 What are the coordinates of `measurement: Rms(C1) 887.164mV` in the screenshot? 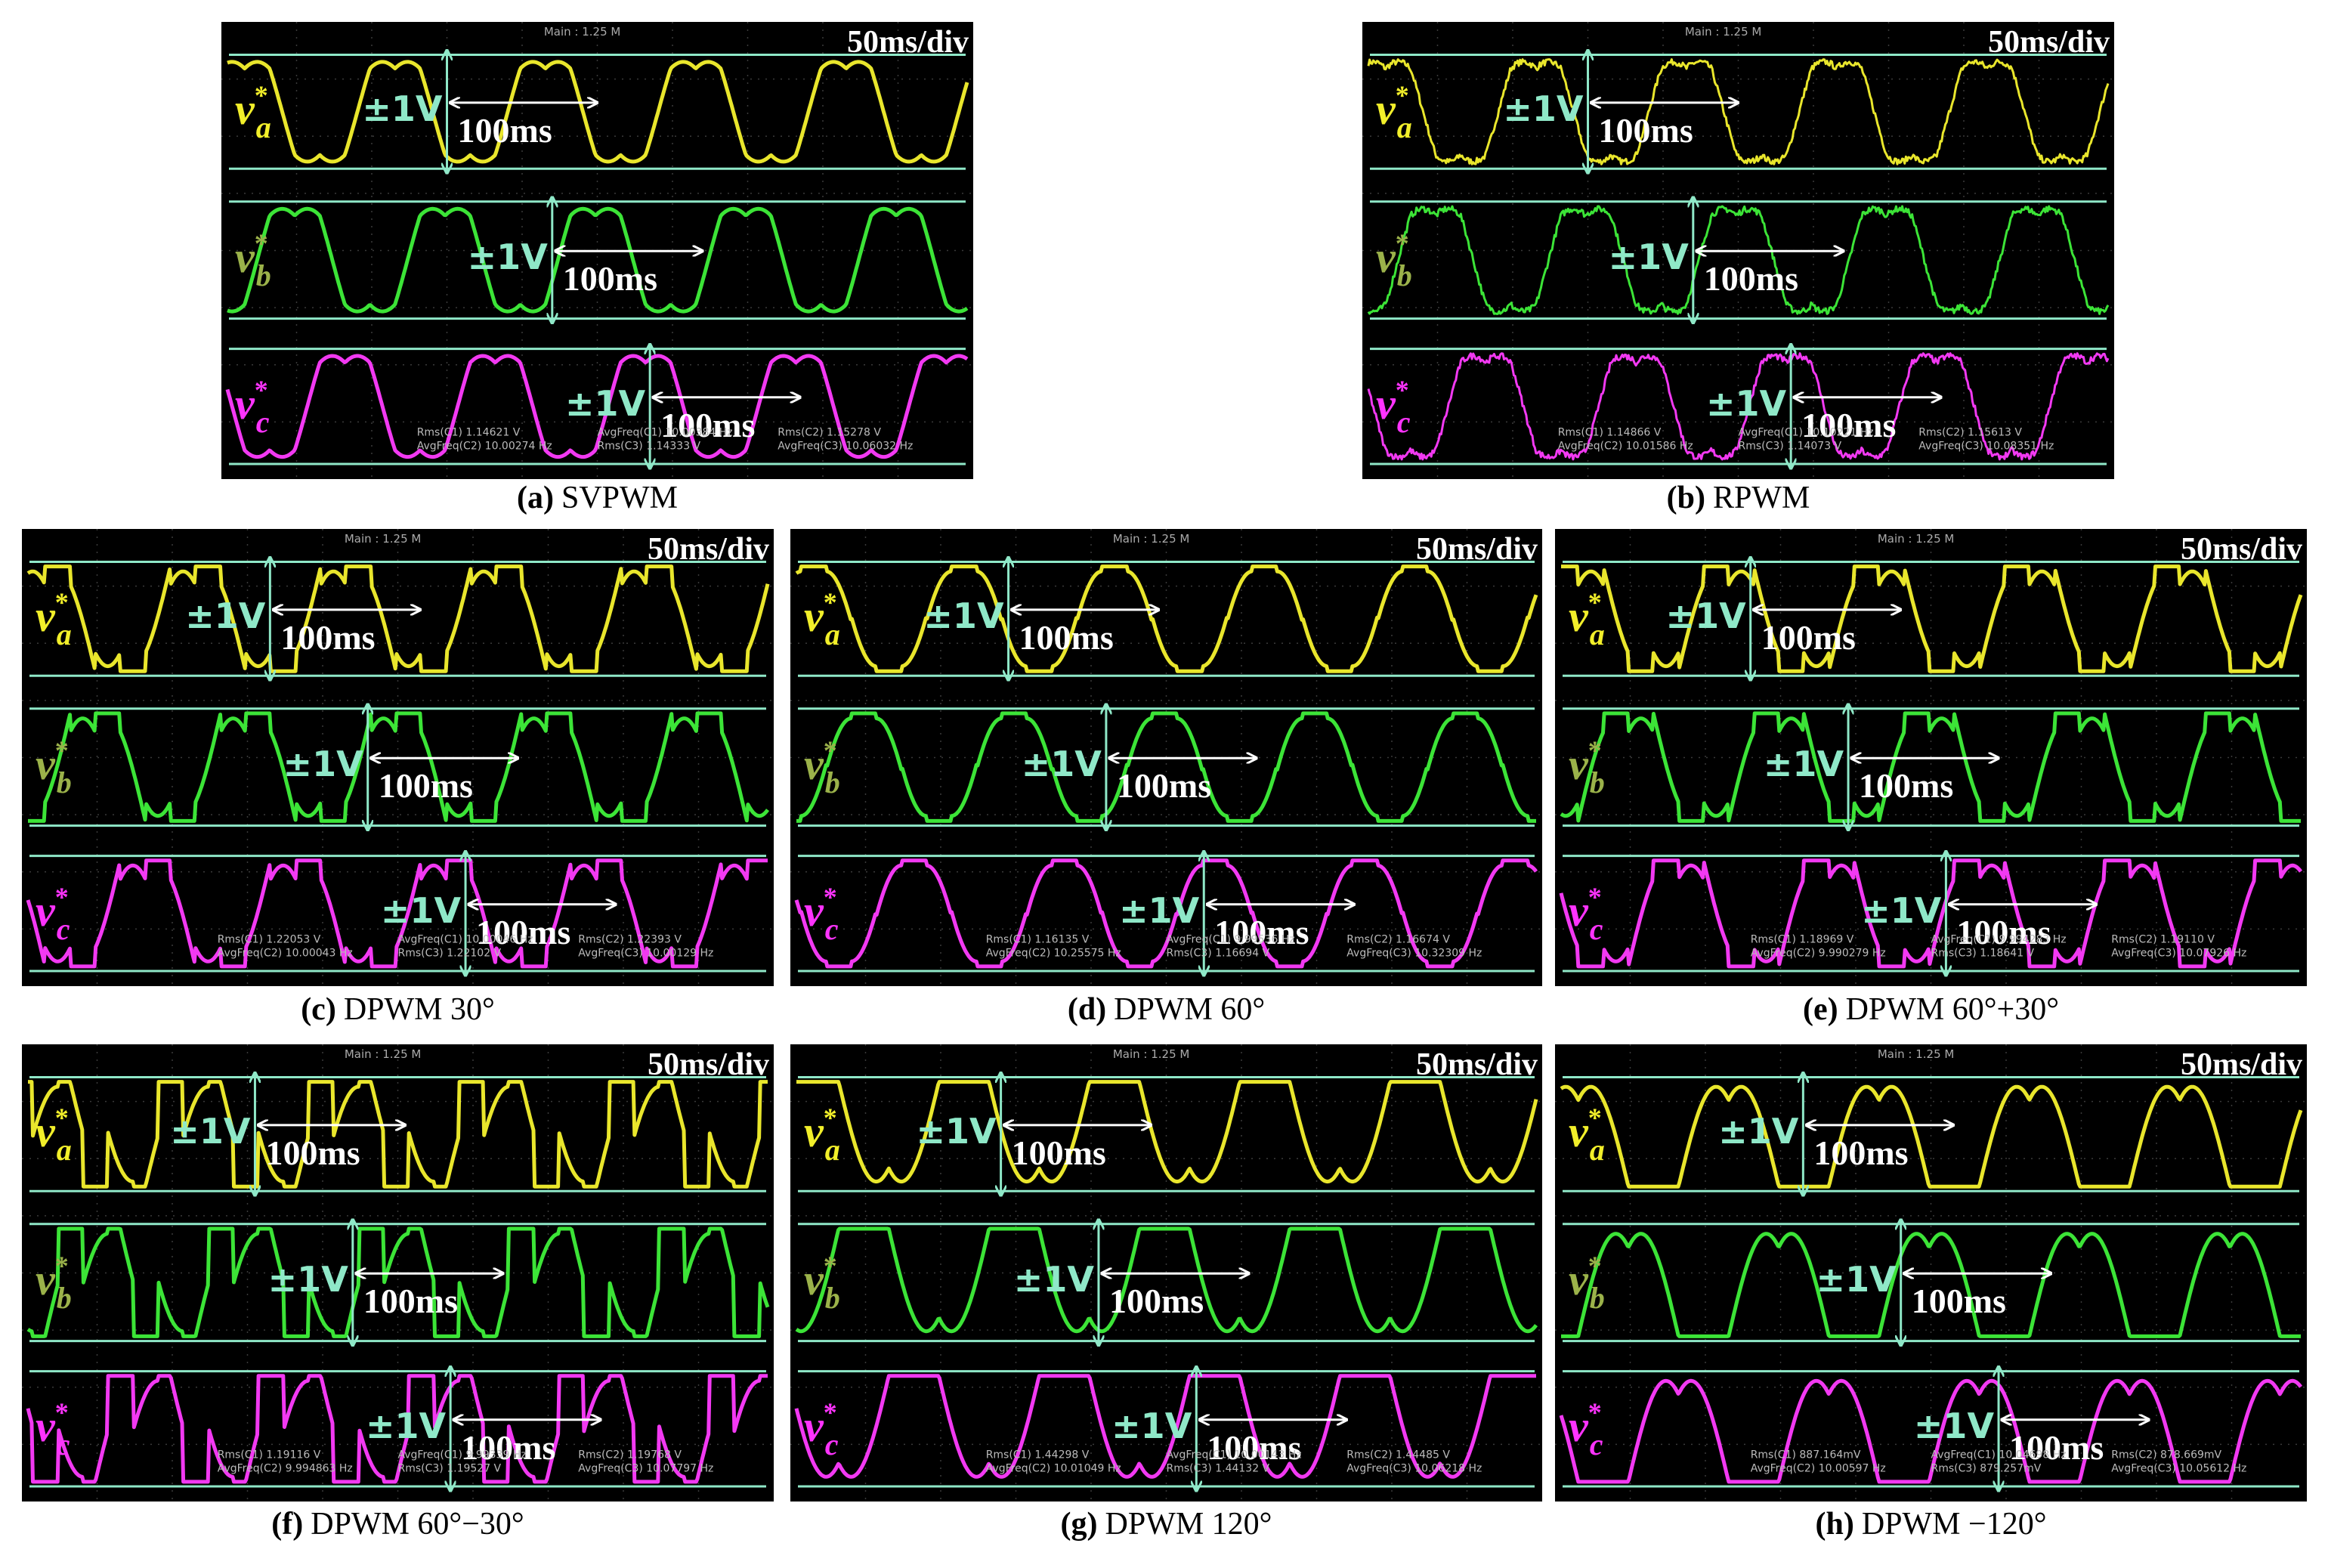 It's located at (1806, 1455).